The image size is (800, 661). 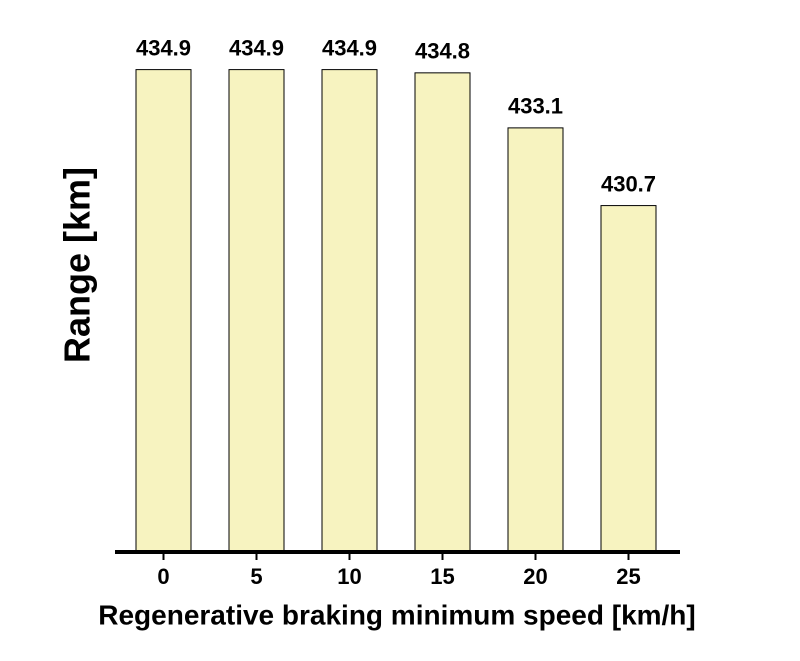 I want to click on value-label: 433.1, so click(x=535, y=106).